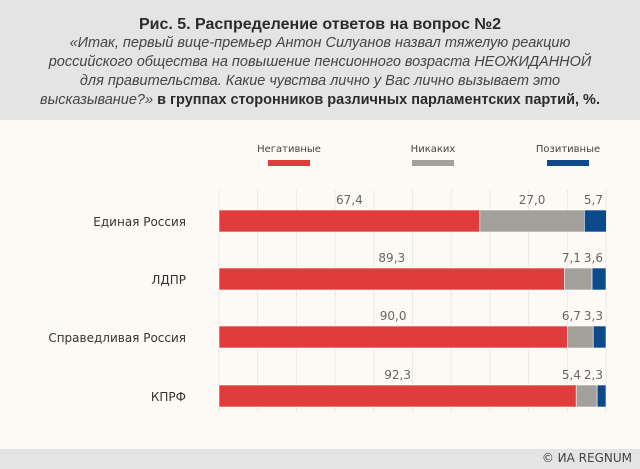 The image size is (640, 469). What do you see at coordinates (349, 200) in the screenshot?
I see `data-label: 67,4` at bounding box center [349, 200].